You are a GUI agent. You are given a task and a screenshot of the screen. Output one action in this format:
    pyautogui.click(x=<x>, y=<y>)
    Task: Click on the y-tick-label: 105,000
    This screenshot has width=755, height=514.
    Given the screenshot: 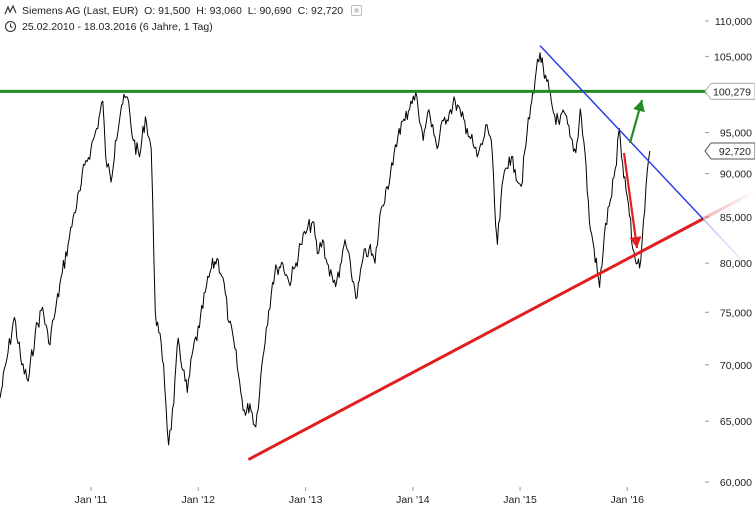 What is the action you would take?
    pyautogui.click(x=733, y=57)
    